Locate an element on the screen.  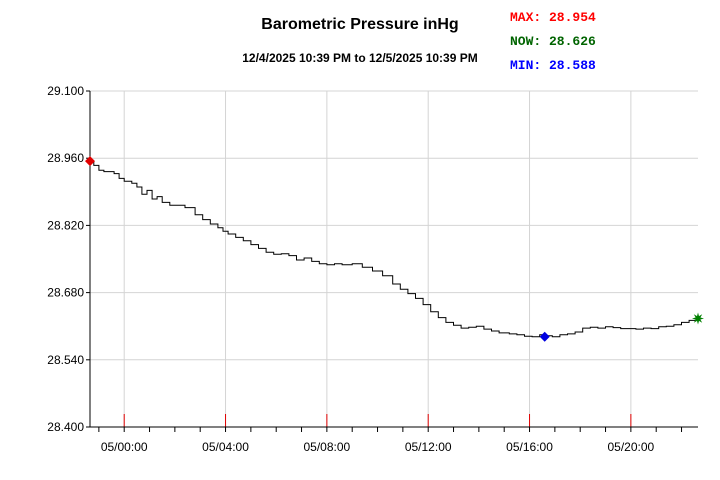
x-tick-label: 05/12:00 is located at coordinates (428, 447).